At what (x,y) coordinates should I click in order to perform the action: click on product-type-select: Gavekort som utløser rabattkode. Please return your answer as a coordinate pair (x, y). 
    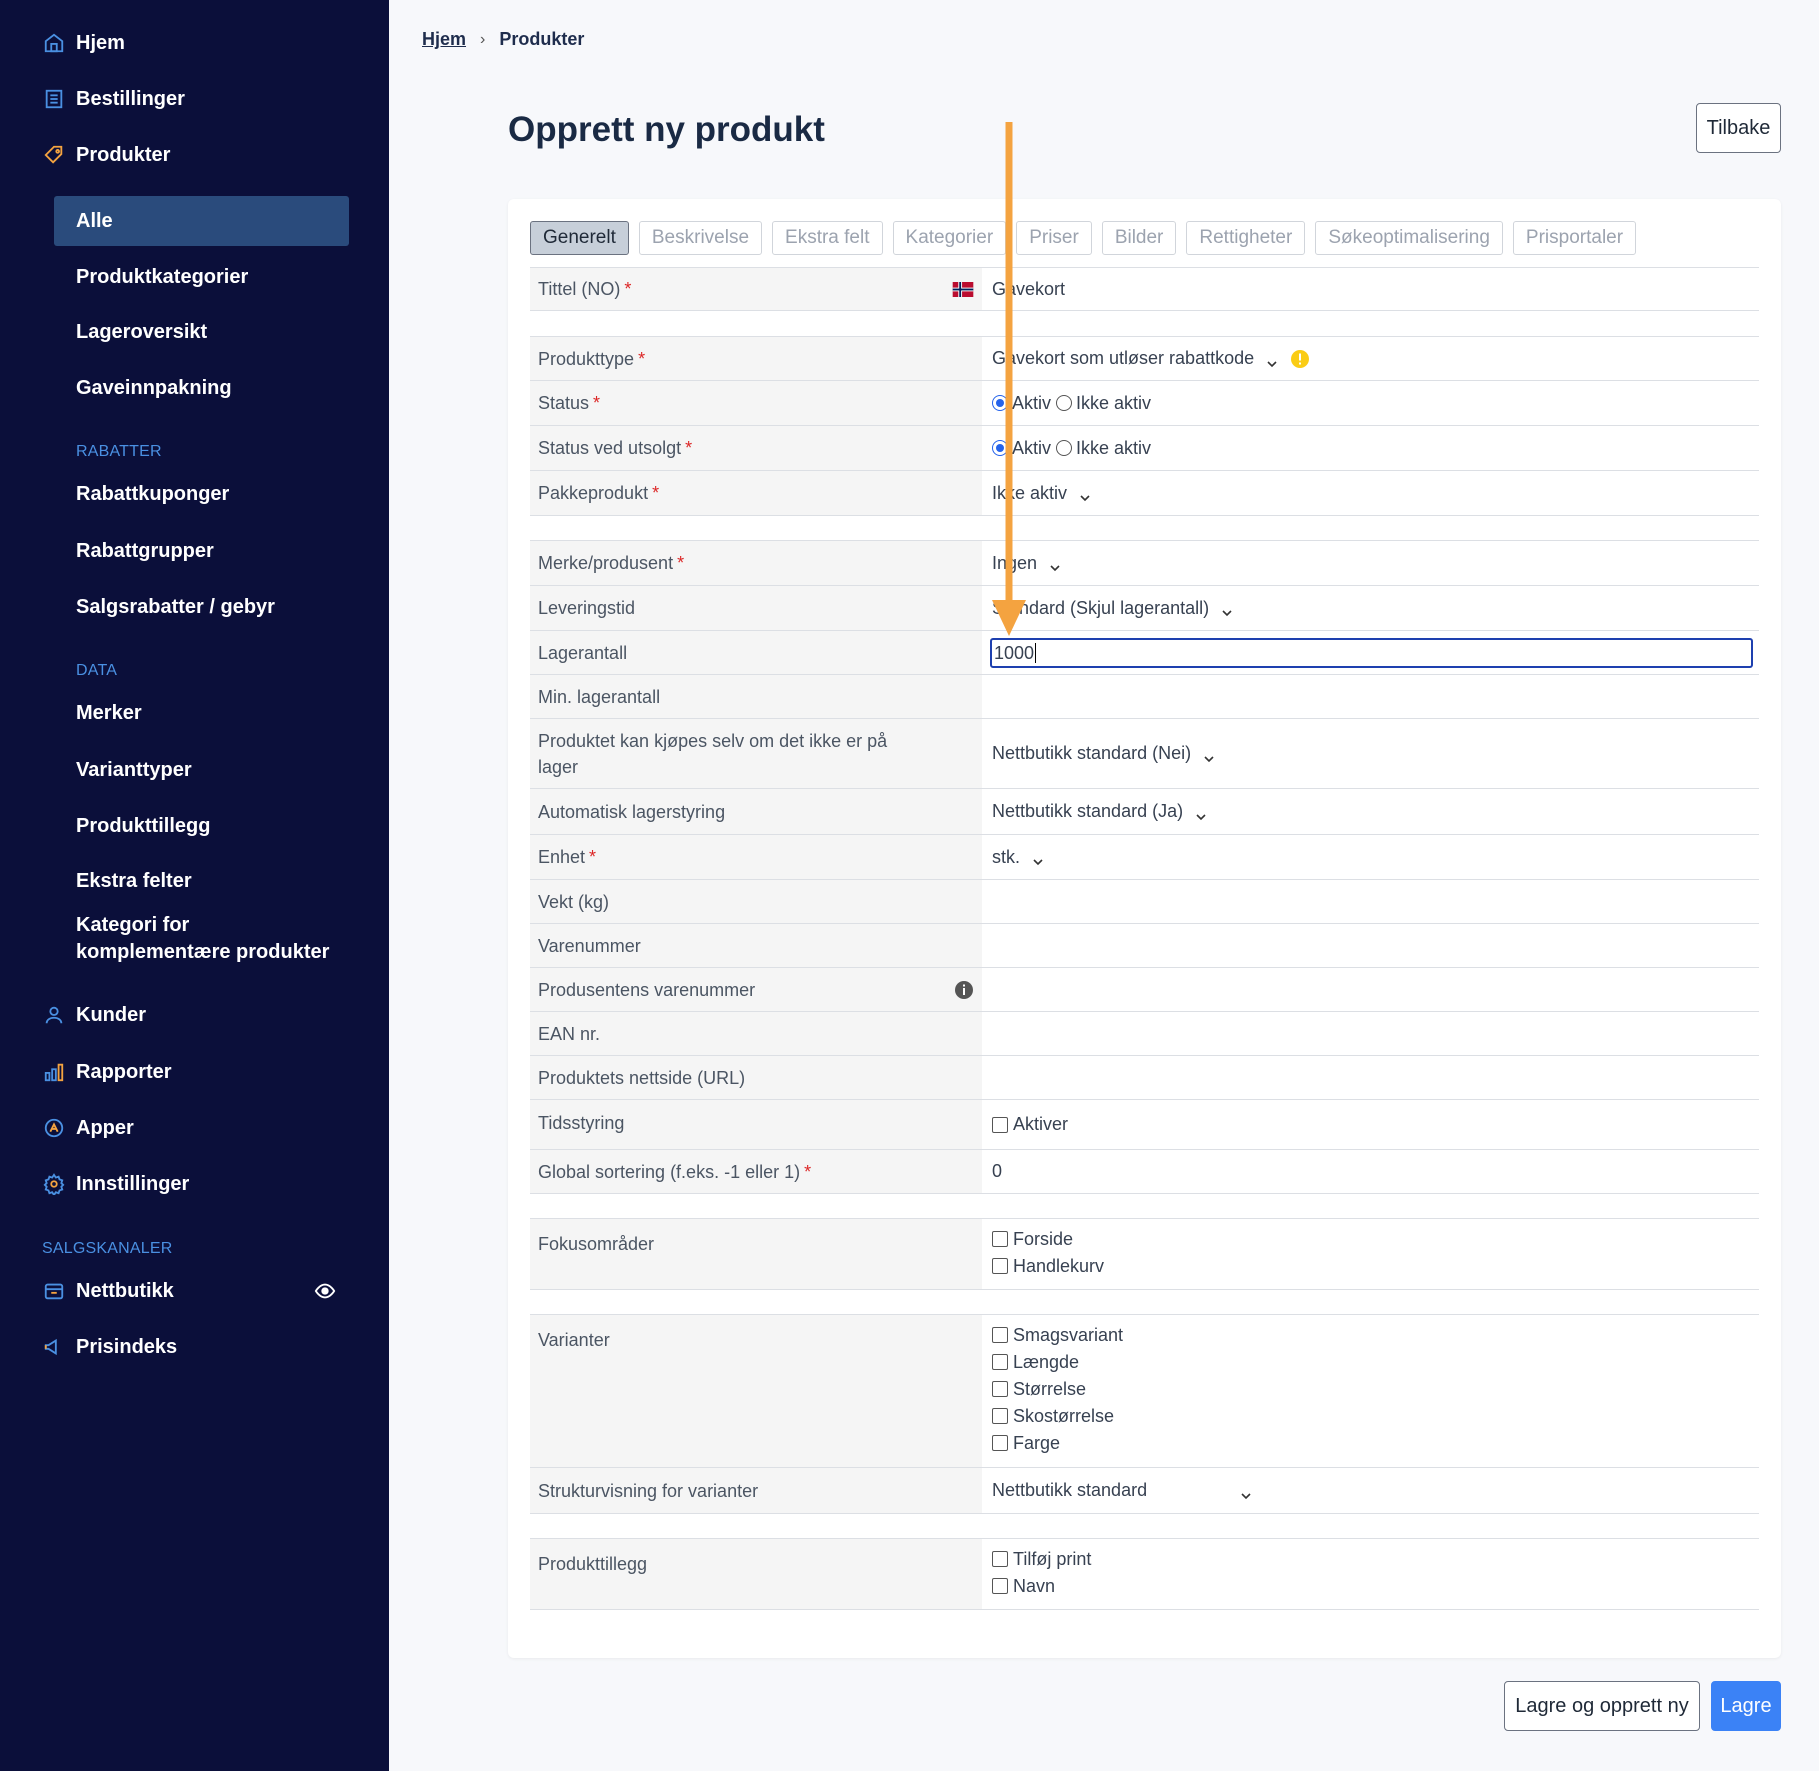
    Looking at the image, I should click on (1370, 358).